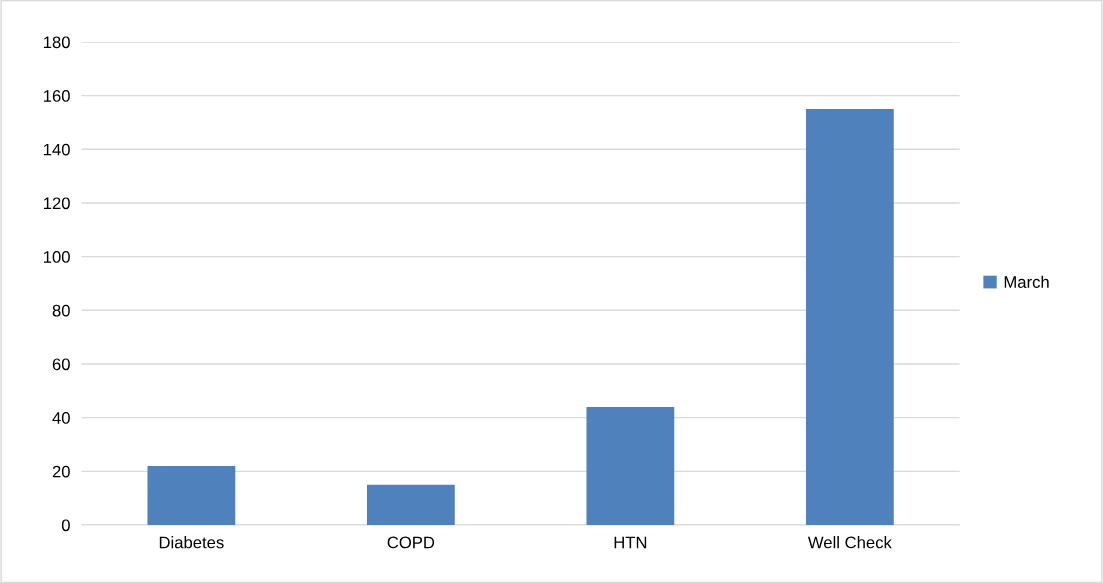  I want to click on x-tick-label: COPD, so click(411, 542).